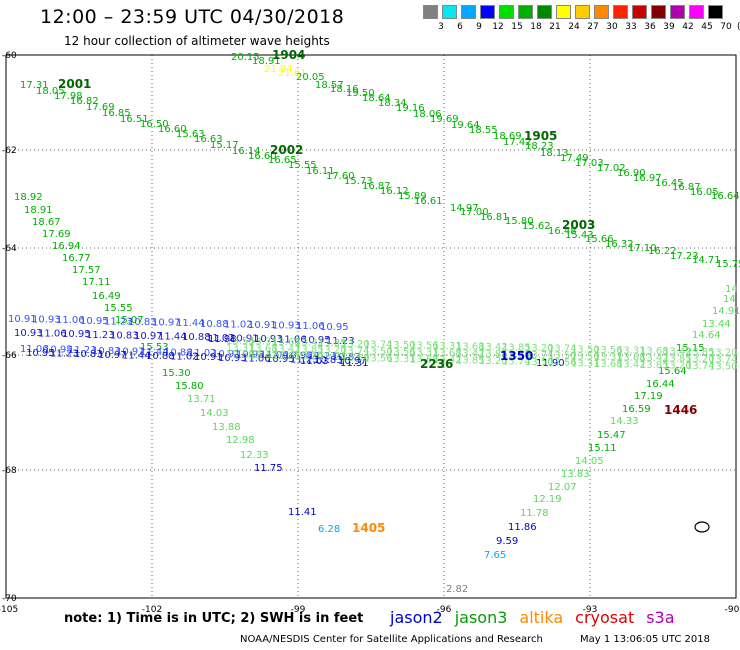 The width and height of the screenshot is (740, 650). Describe the element at coordinates (536, 226) in the screenshot. I see `swh-reading: 15.62` at that location.